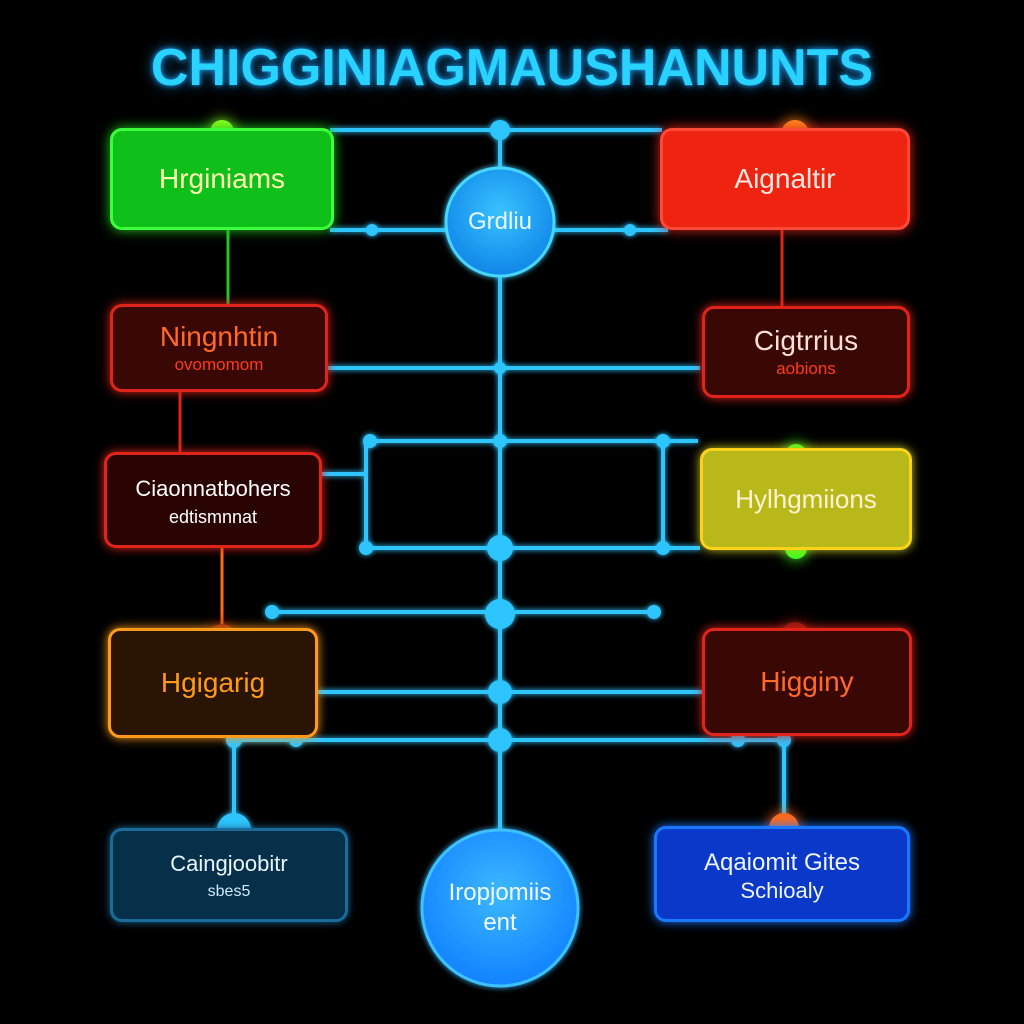 Image resolution: width=1024 pixels, height=1024 pixels. What do you see at coordinates (219, 364) in the screenshot?
I see `red-node-left-sub: ovomomom` at bounding box center [219, 364].